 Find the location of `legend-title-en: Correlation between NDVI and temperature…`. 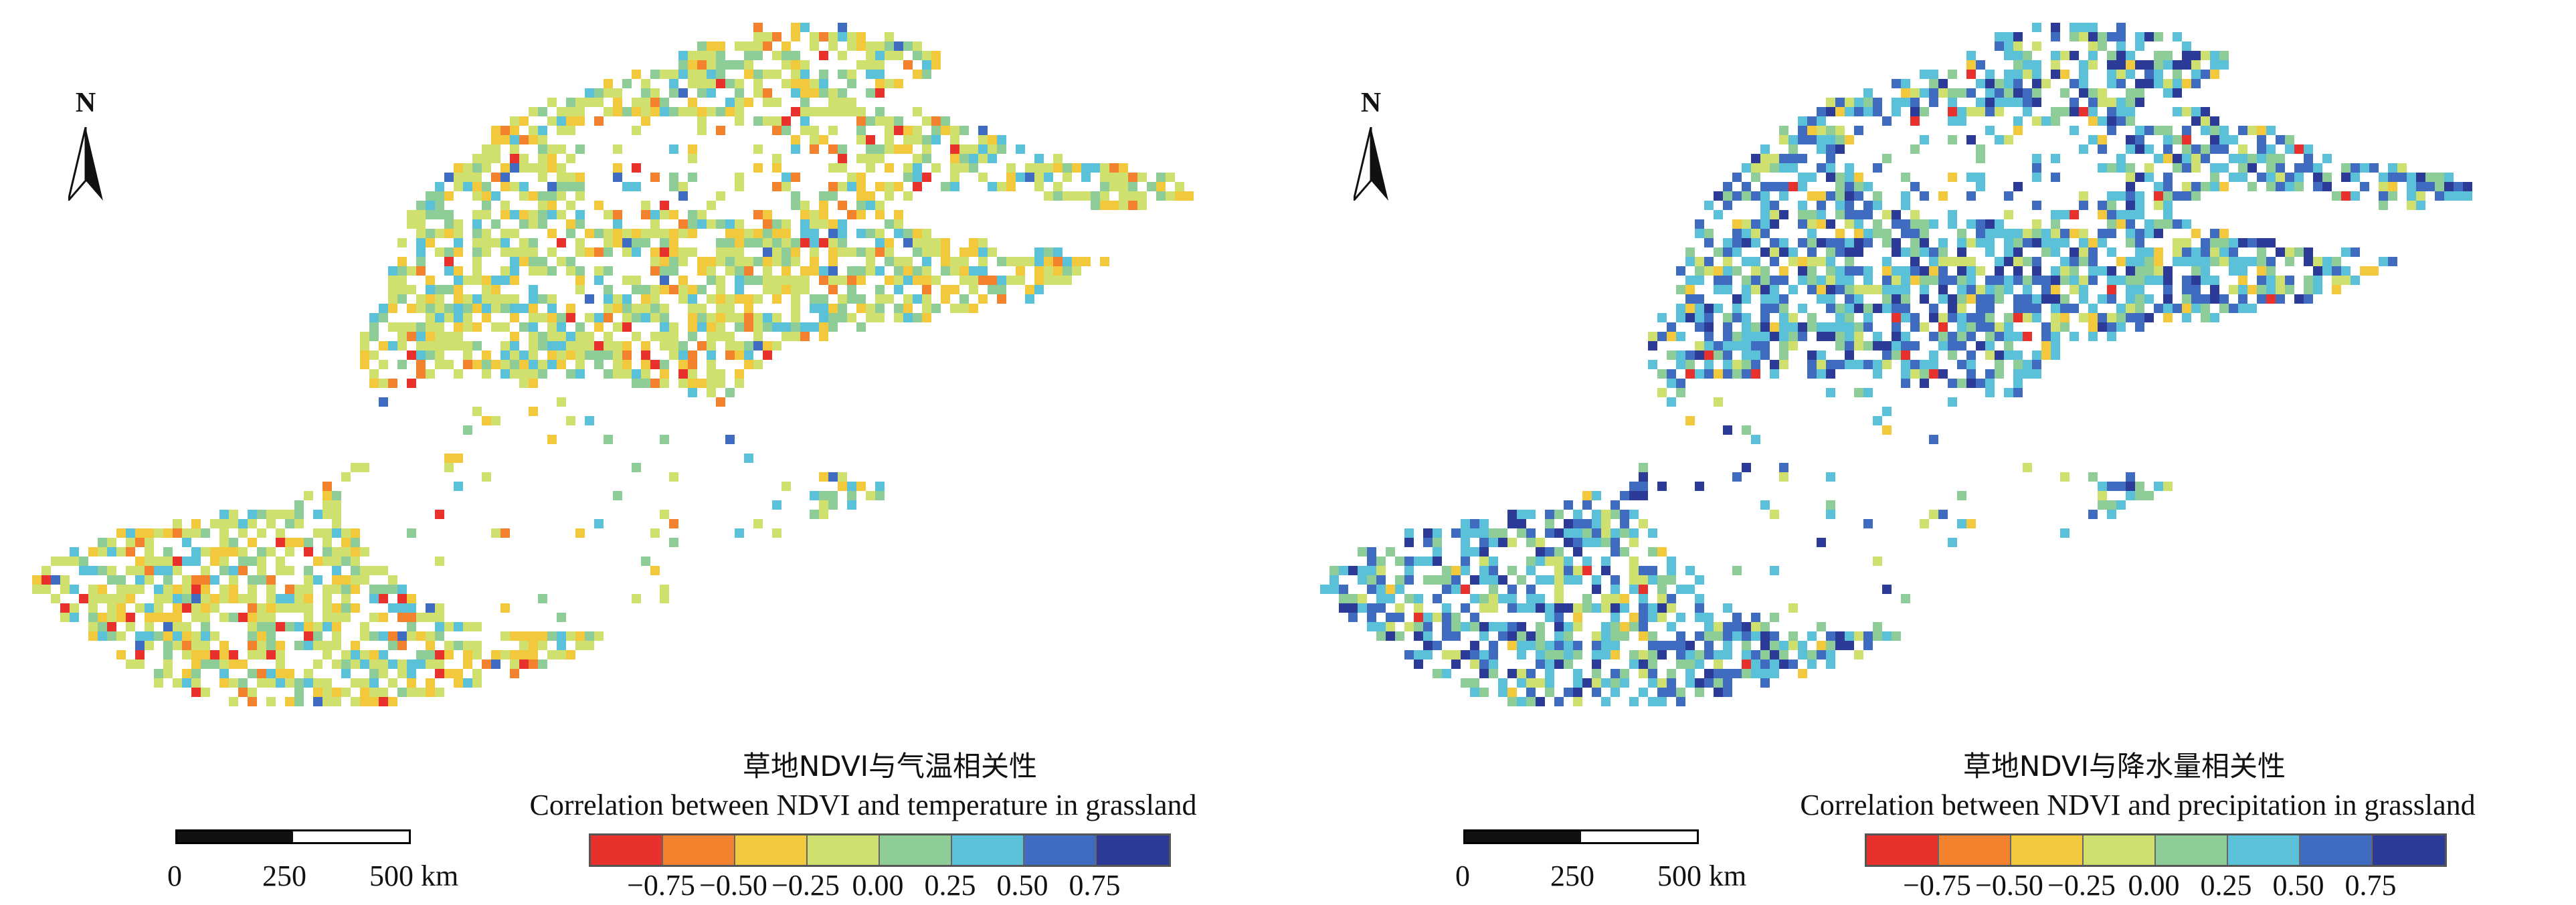

legend-title-en: Correlation between NDVI and temperature… is located at coordinates (863, 805).